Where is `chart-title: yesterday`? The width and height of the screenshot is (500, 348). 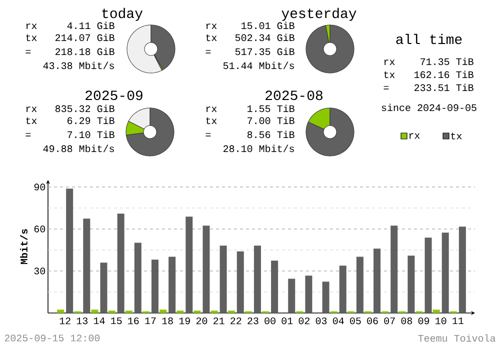 chart-title: yesterday is located at coordinates (319, 14).